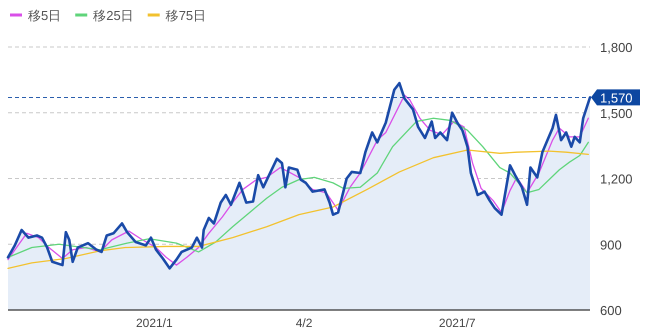  What do you see at coordinates (45, 15) in the screenshot?
I see `legend-label: 移5日` at bounding box center [45, 15].